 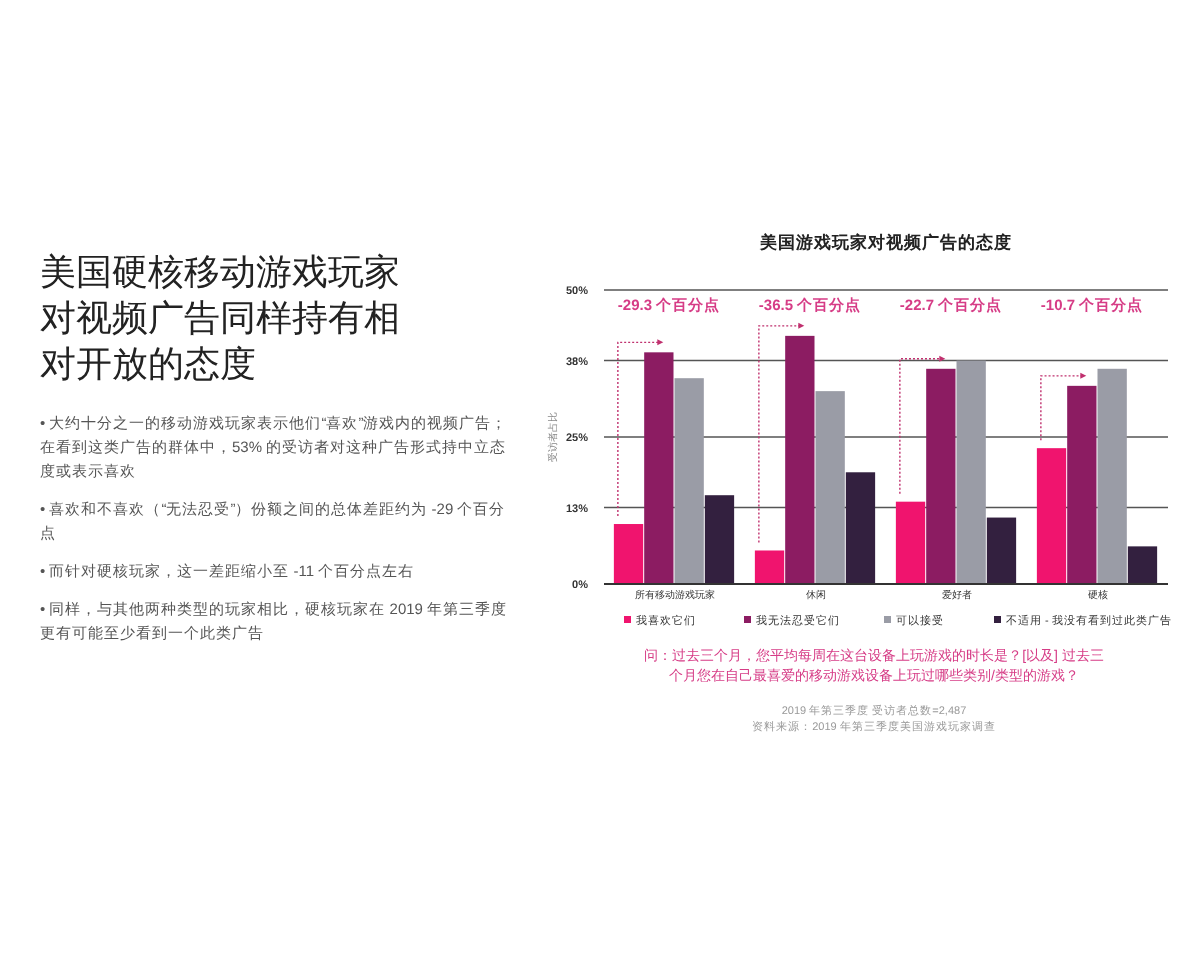 I want to click on chart-title: 美国游戏玩家对视频广告的态度, so click(x=885, y=242).